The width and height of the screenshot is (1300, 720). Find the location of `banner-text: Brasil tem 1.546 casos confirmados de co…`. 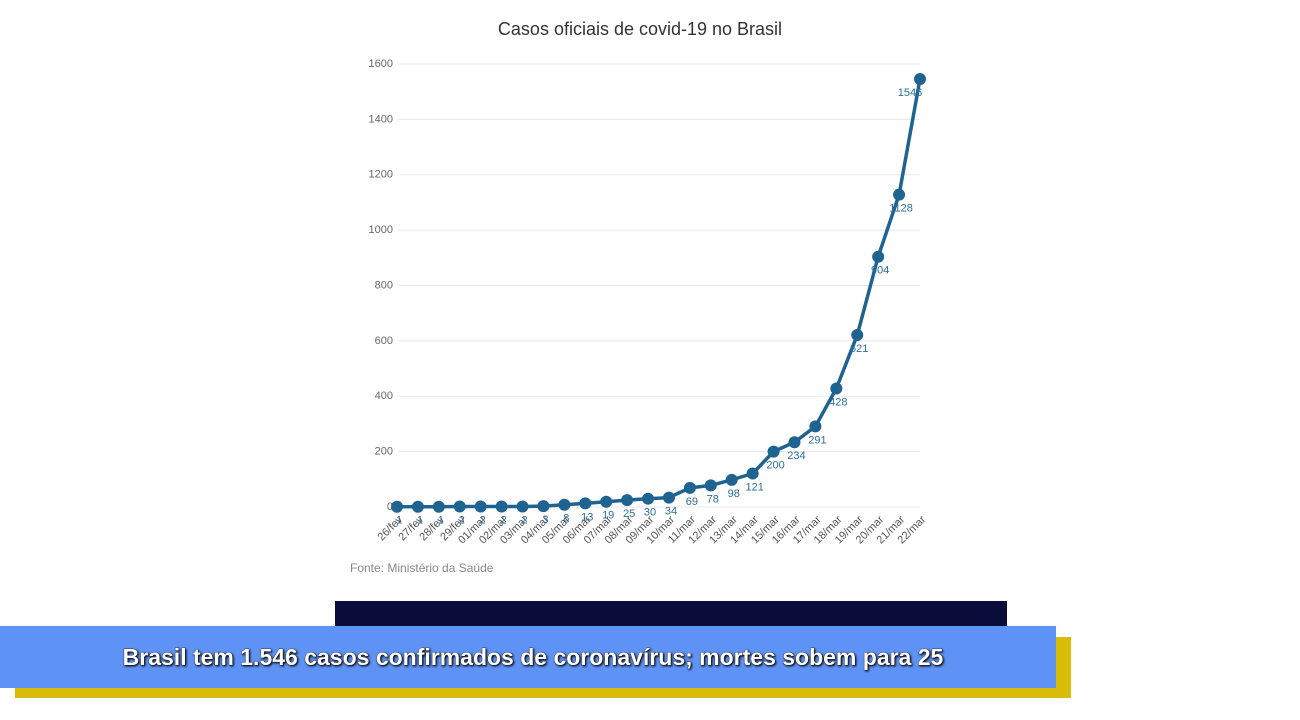

banner-text: Brasil tem 1.546 casos confirmados de co… is located at coordinates (533, 657).